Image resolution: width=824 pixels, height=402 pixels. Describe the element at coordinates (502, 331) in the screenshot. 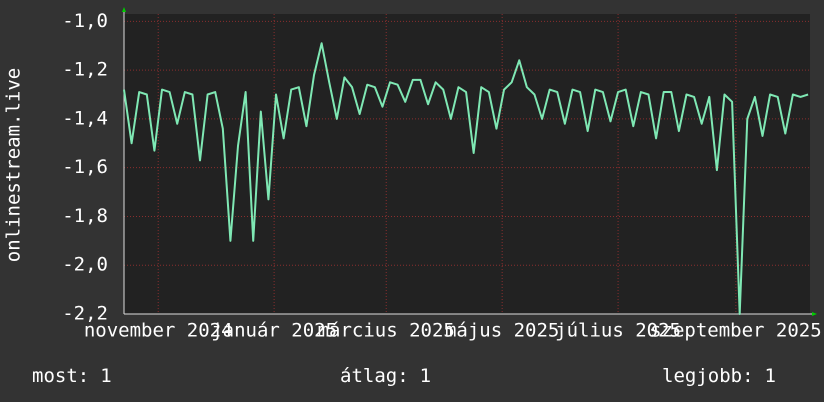

I see `x-tick-label: május 2025` at that location.